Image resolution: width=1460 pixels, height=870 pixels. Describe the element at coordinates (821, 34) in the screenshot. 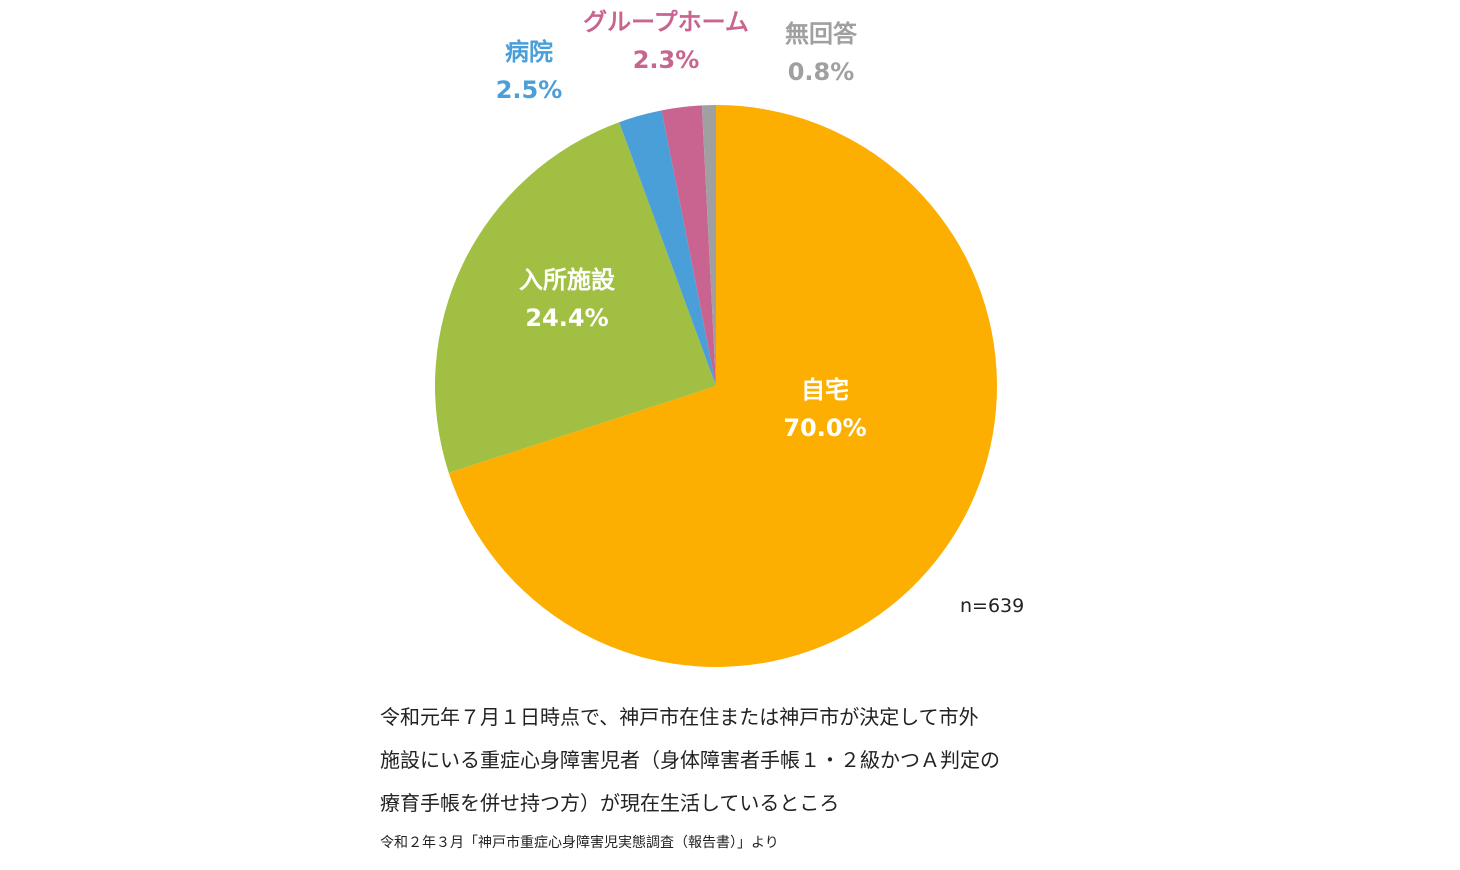

I see `slice-name-label: 無回答` at that location.